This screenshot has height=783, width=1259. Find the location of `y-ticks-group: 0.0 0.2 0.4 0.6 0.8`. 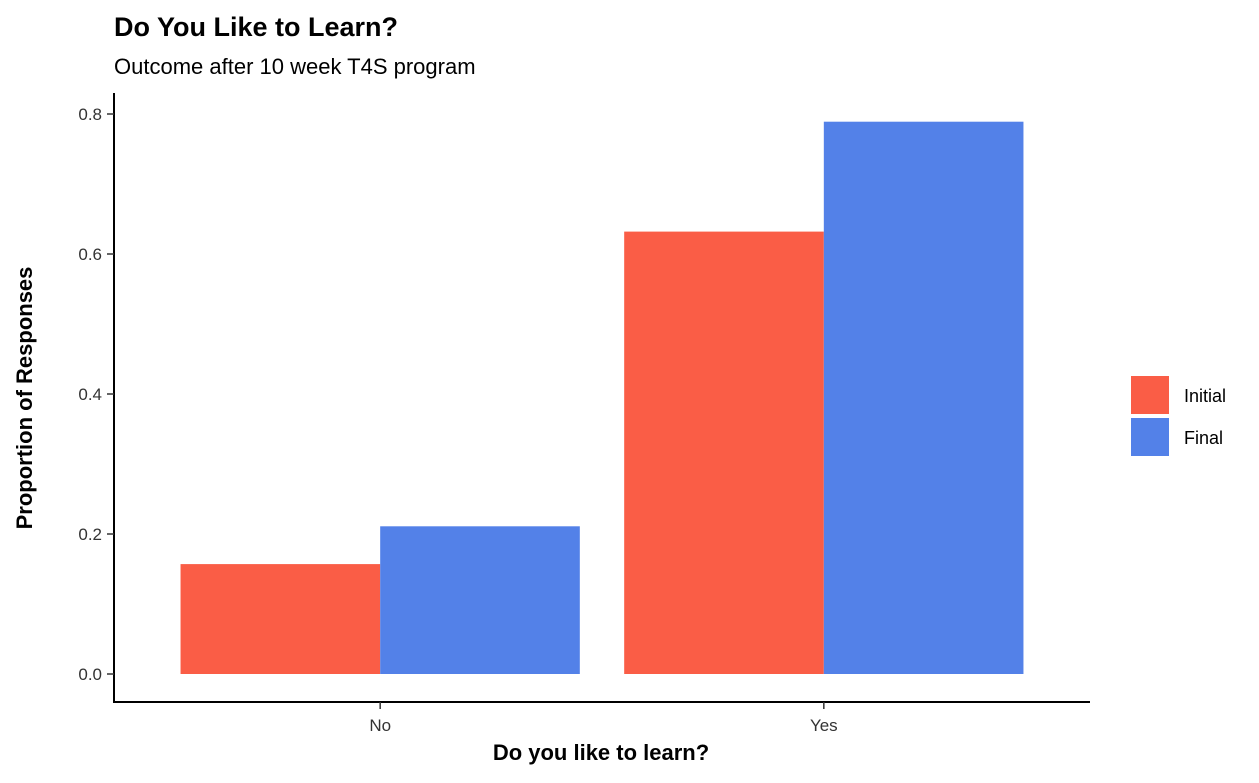

y-ticks-group: 0.0 0.2 0.4 0.6 0.8 is located at coordinates (96, 394).